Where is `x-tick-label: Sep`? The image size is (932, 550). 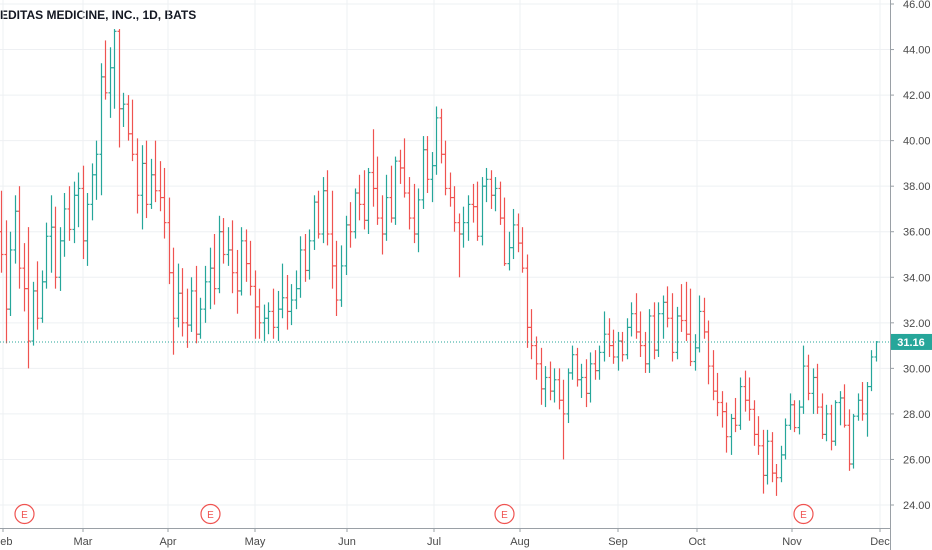 x-tick-label: Sep is located at coordinates (618, 542).